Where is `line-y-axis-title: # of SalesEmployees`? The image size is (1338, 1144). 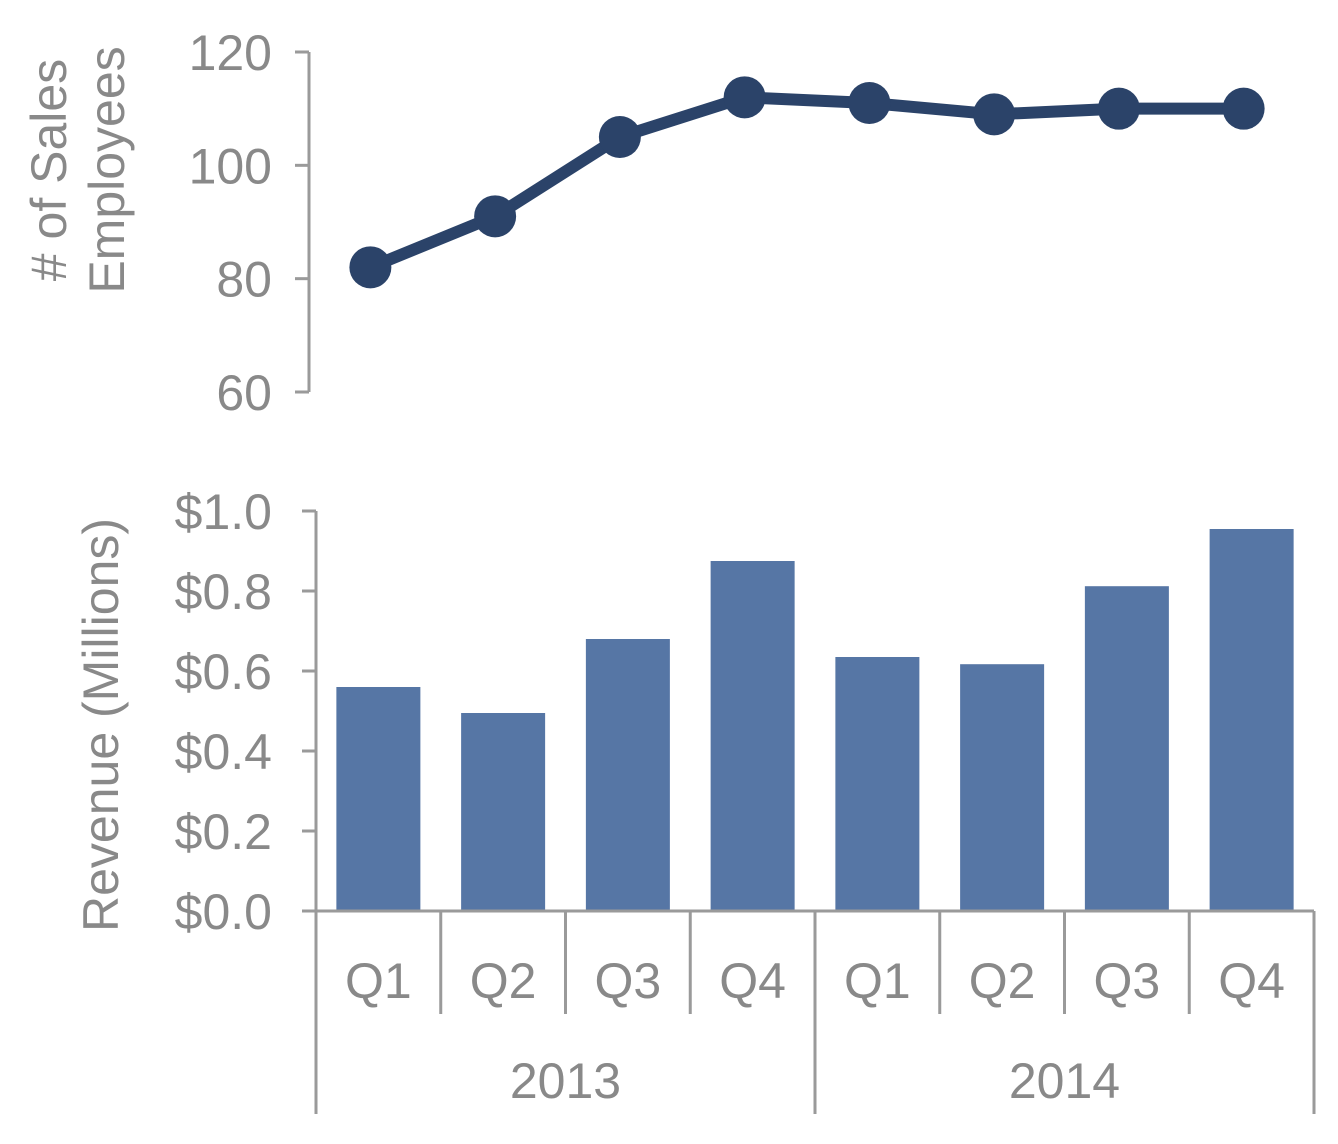
line-y-axis-title: # of SalesEmployees is located at coordinates (78, 169).